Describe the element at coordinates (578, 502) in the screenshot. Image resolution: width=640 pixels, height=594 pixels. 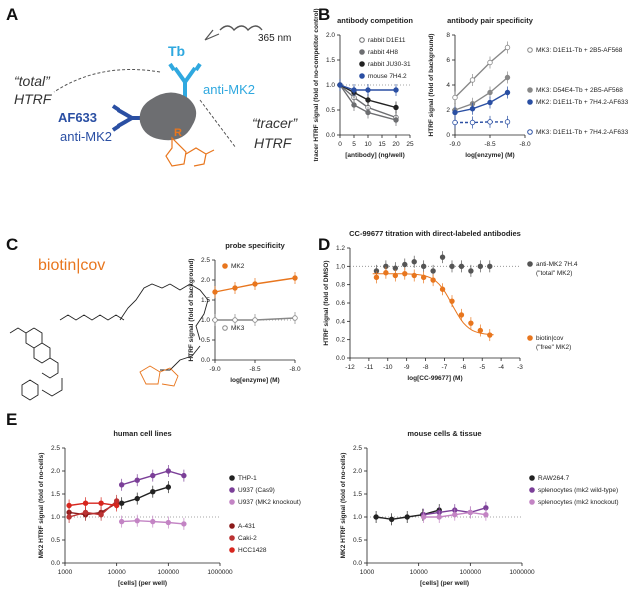
I see `legend-label: splenocytes (mk2 knockout)` at that location.